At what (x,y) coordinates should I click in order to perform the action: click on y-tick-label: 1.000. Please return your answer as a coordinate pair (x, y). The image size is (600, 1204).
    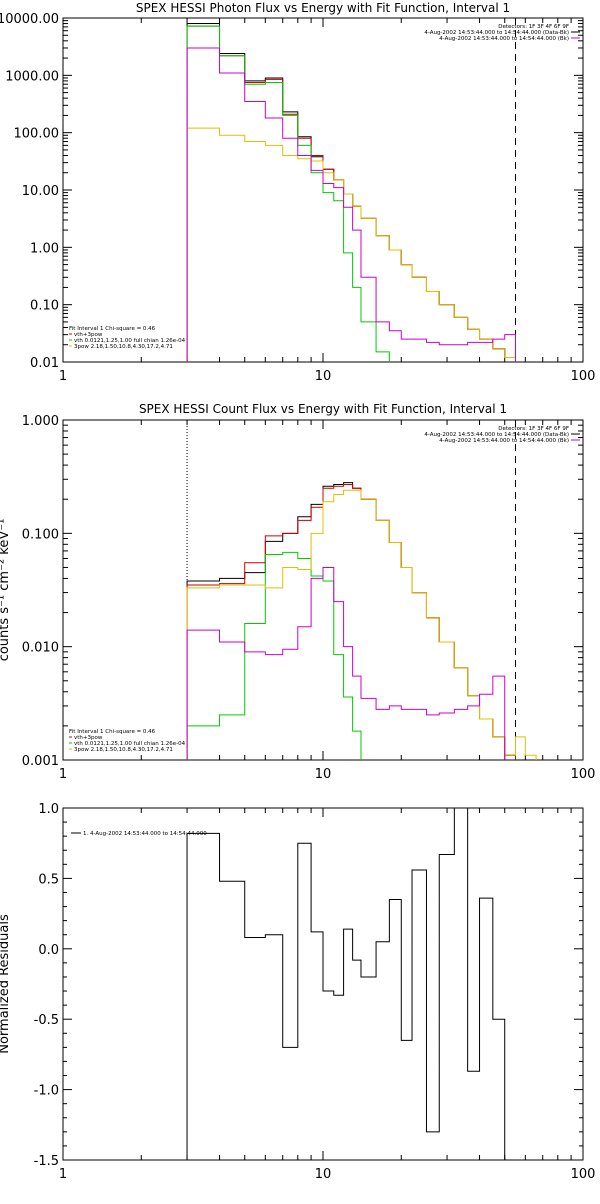
    Looking at the image, I should click on (40, 421).